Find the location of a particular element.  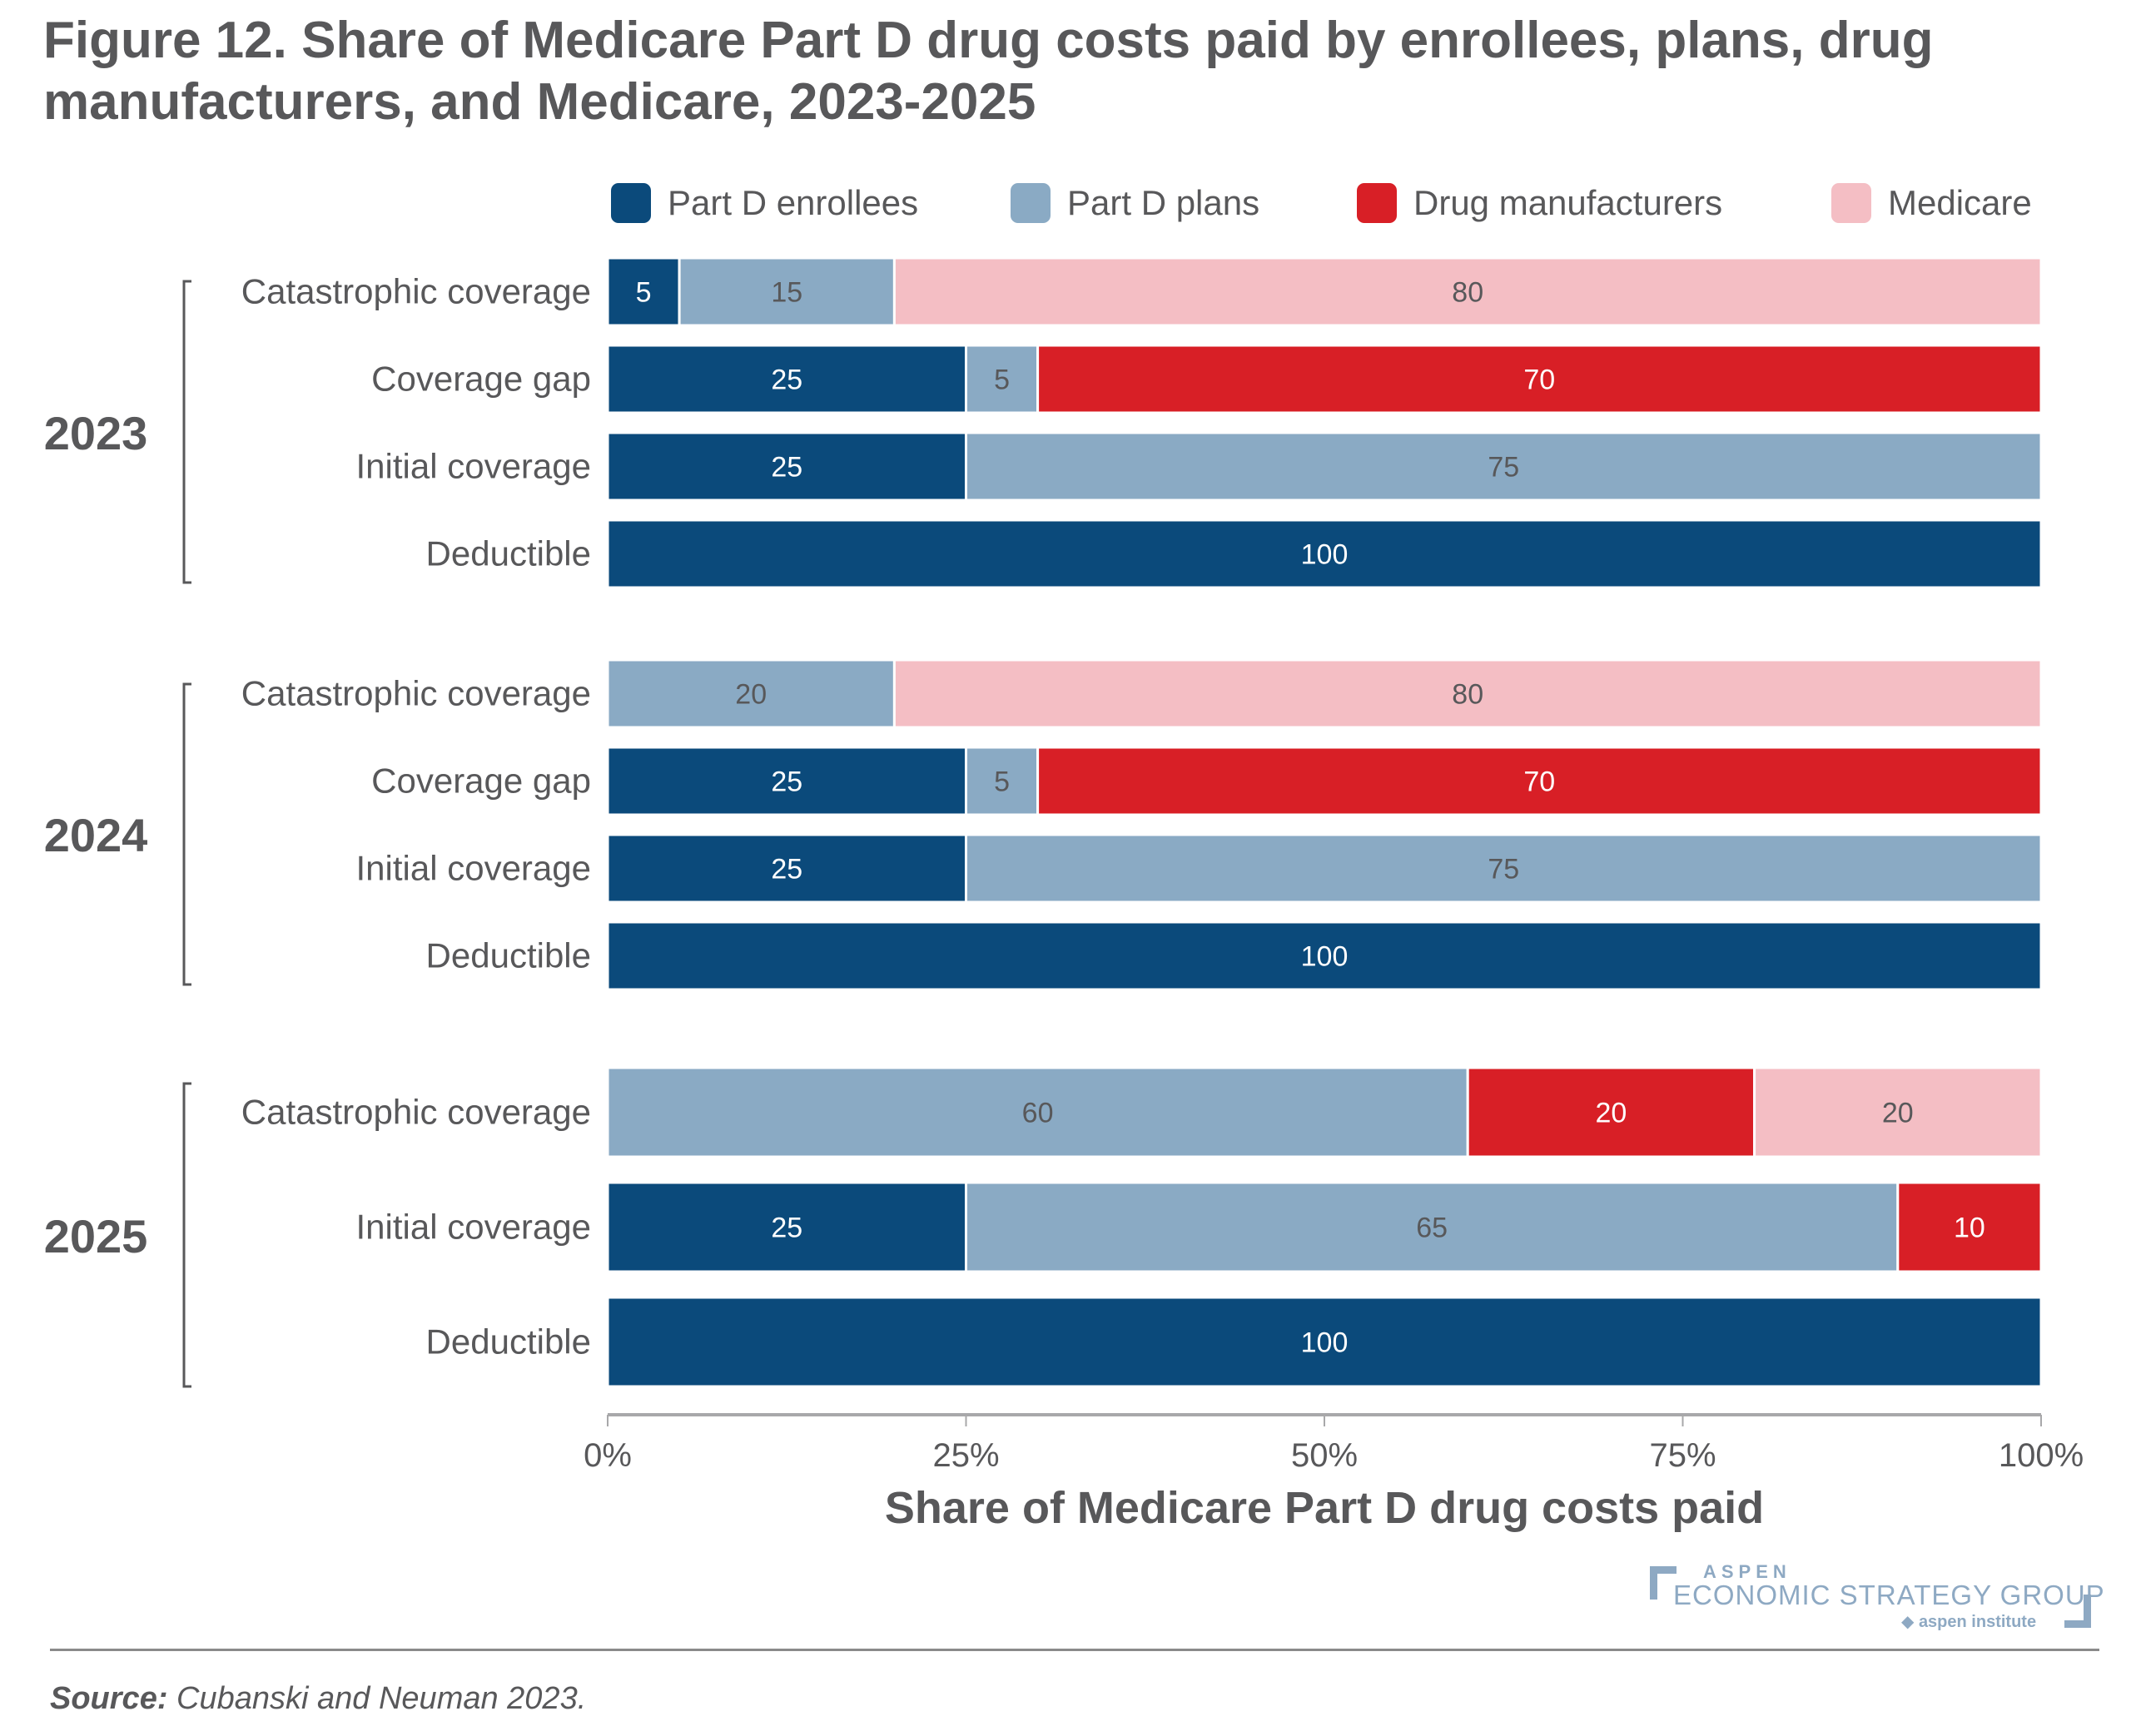

x-tick-label: 0% is located at coordinates (608, 1456).